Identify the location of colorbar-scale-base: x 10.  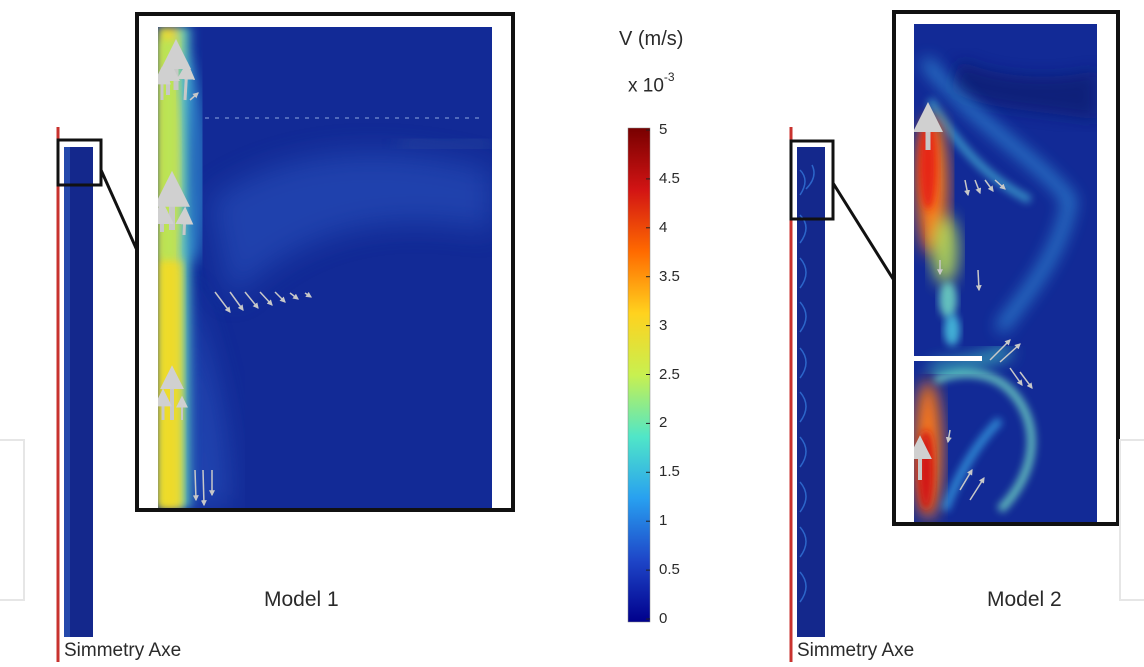
(646, 86).